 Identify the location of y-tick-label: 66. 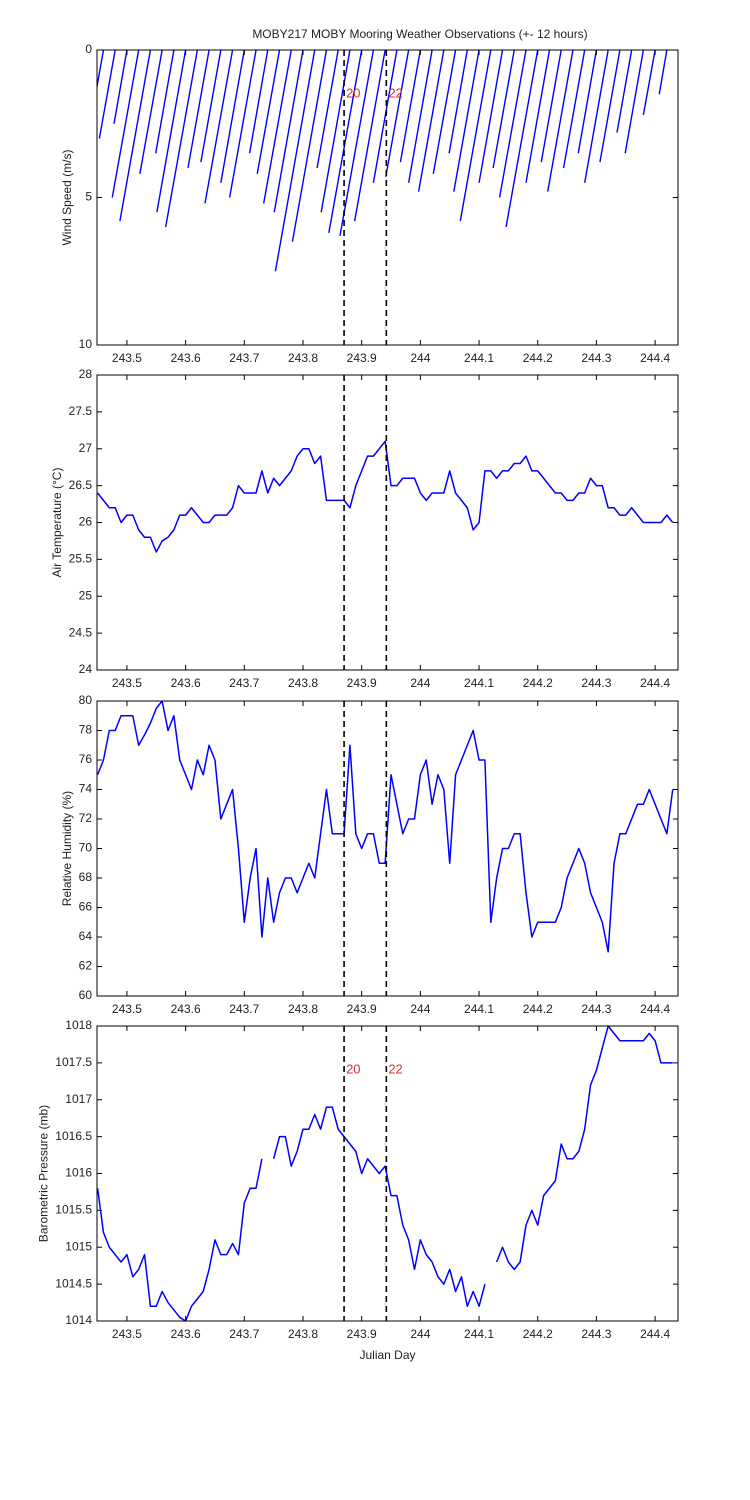
(86, 907).